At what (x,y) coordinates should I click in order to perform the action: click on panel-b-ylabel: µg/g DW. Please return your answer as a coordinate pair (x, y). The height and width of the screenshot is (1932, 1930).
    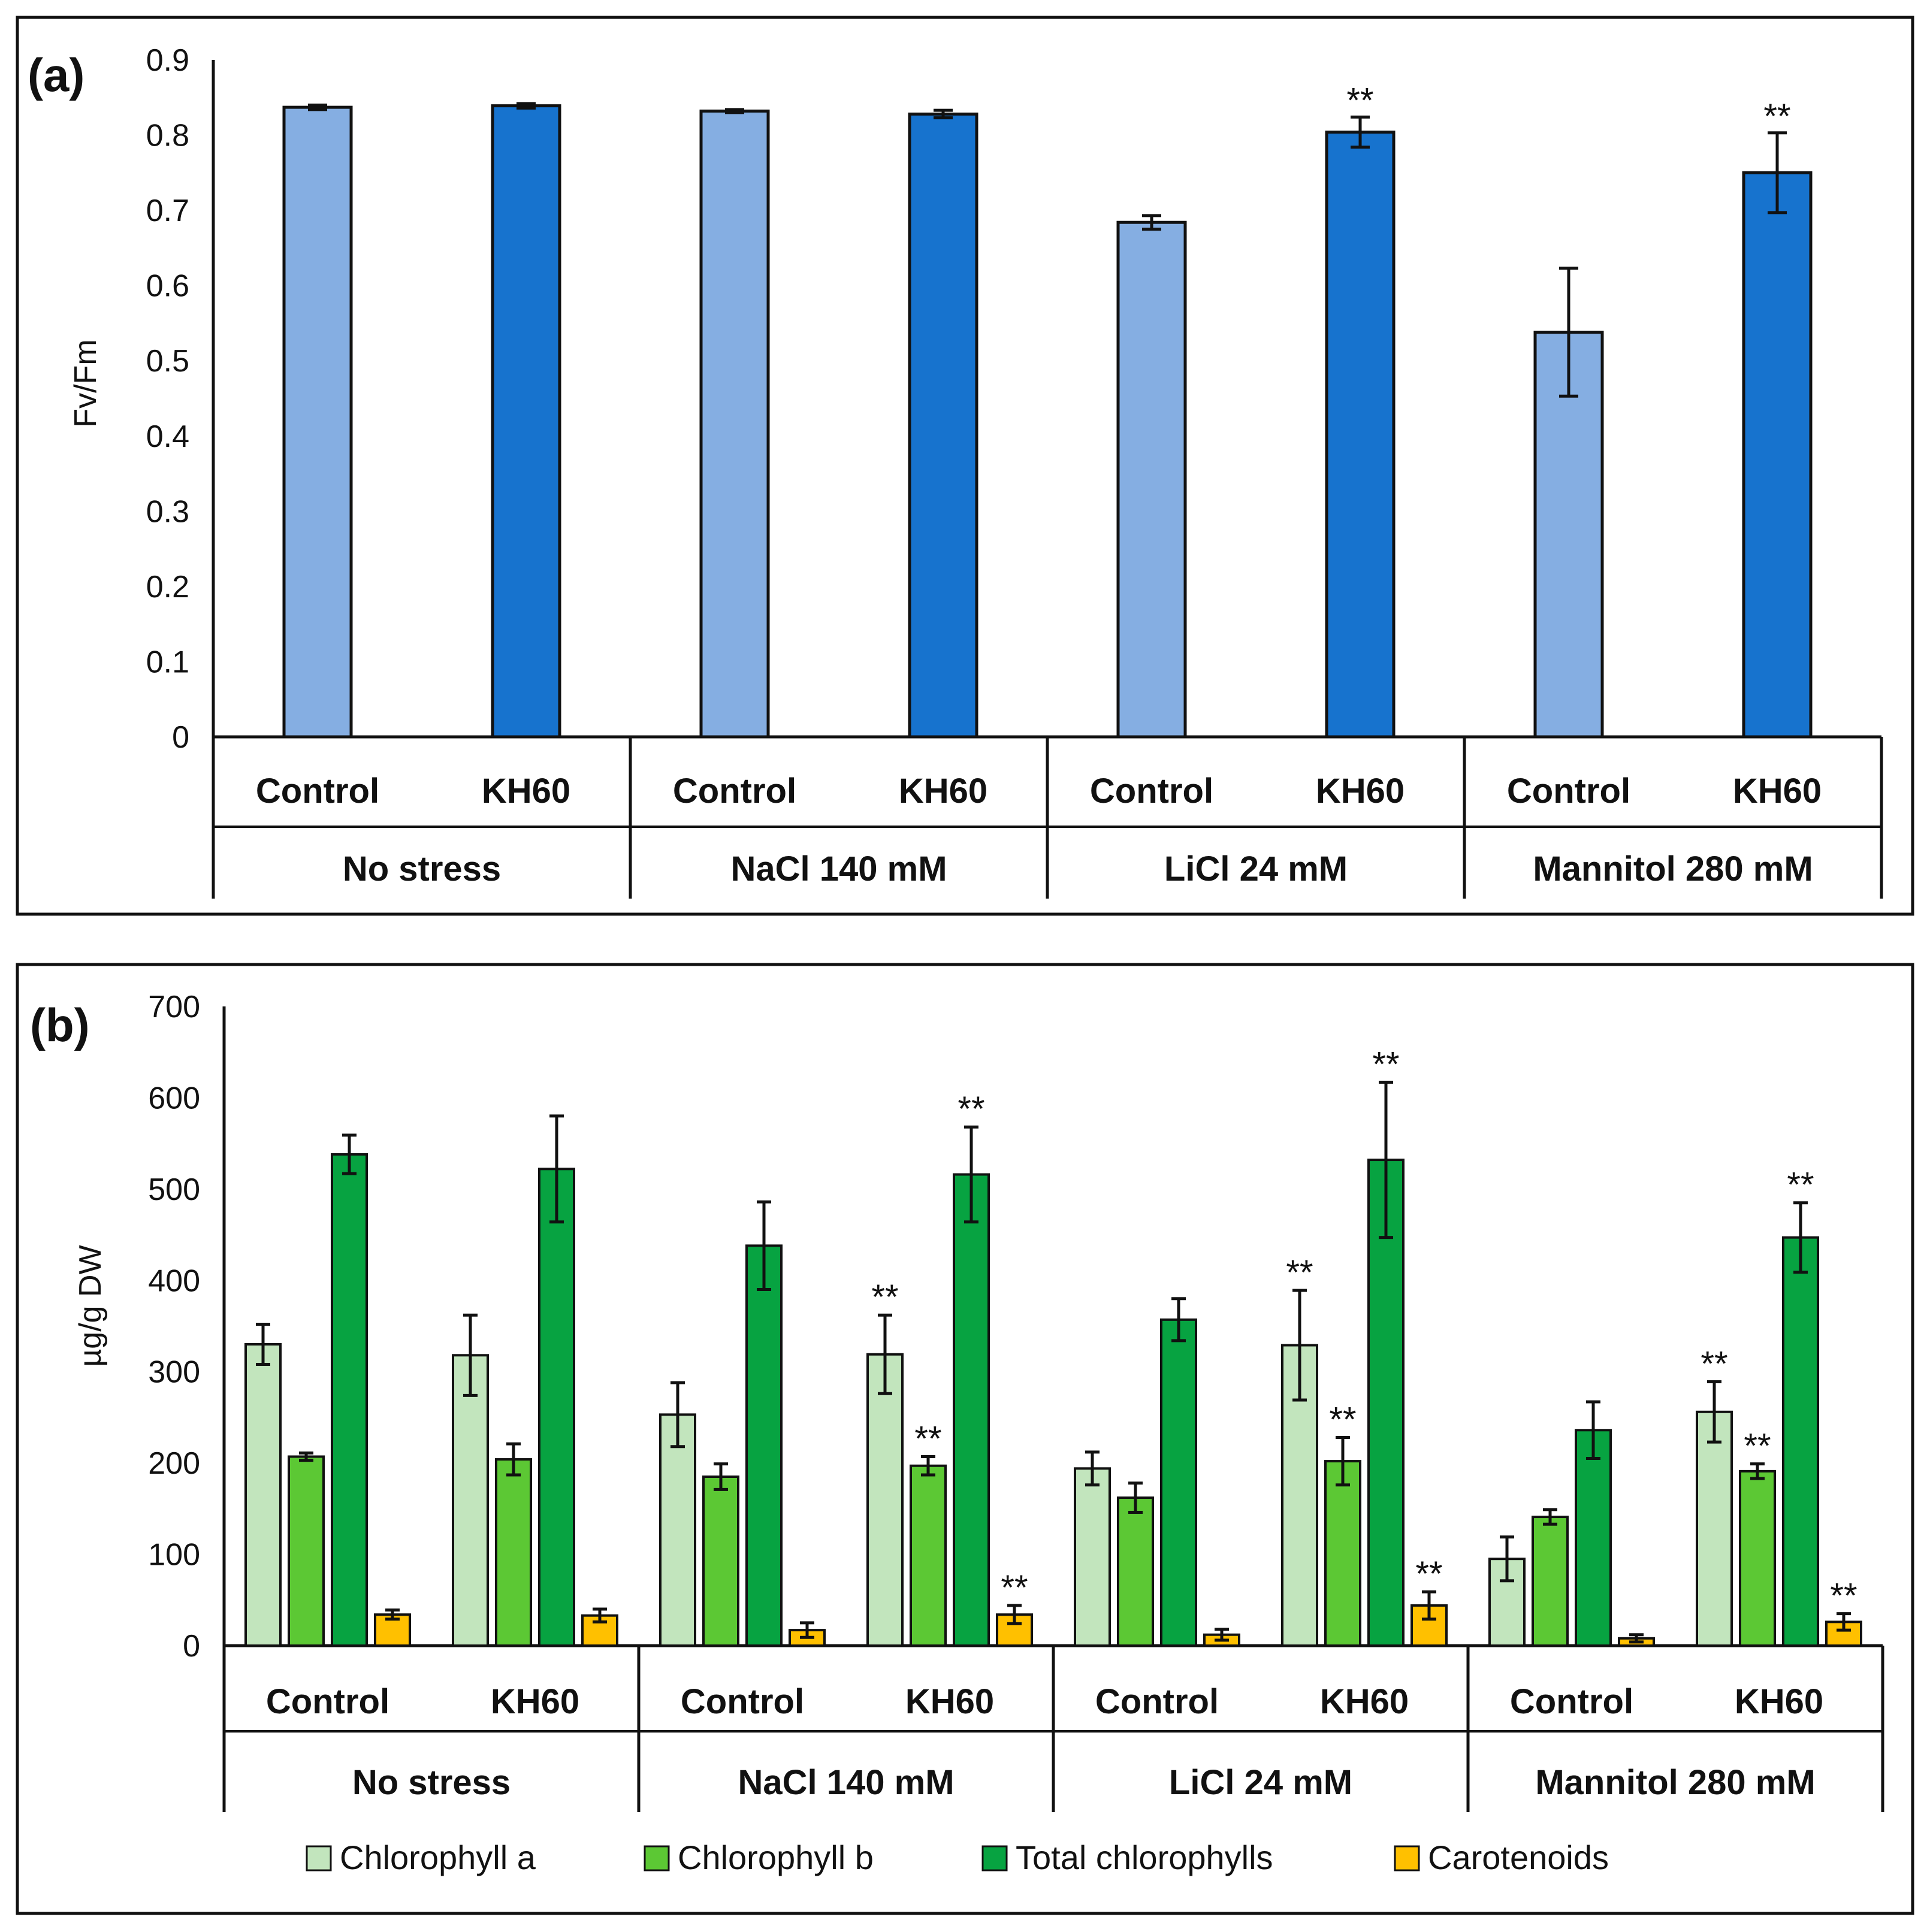
    Looking at the image, I should click on (90, 1305).